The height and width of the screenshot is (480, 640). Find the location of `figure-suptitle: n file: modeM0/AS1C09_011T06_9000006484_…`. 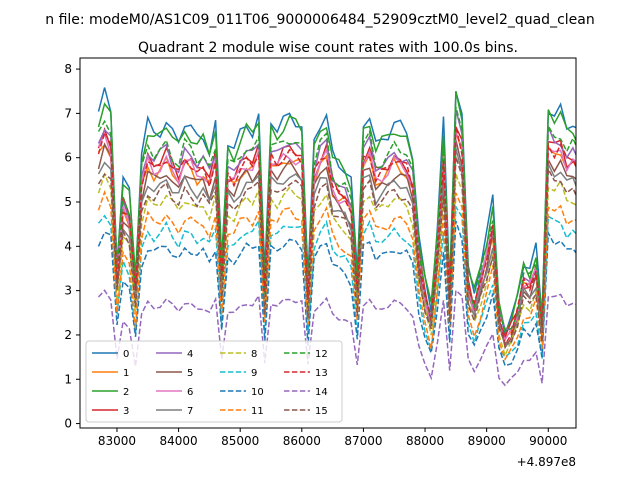

figure-suptitle: n file: modeM0/AS1C09_011T06_9000006484_… is located at coordinates (319, 20).